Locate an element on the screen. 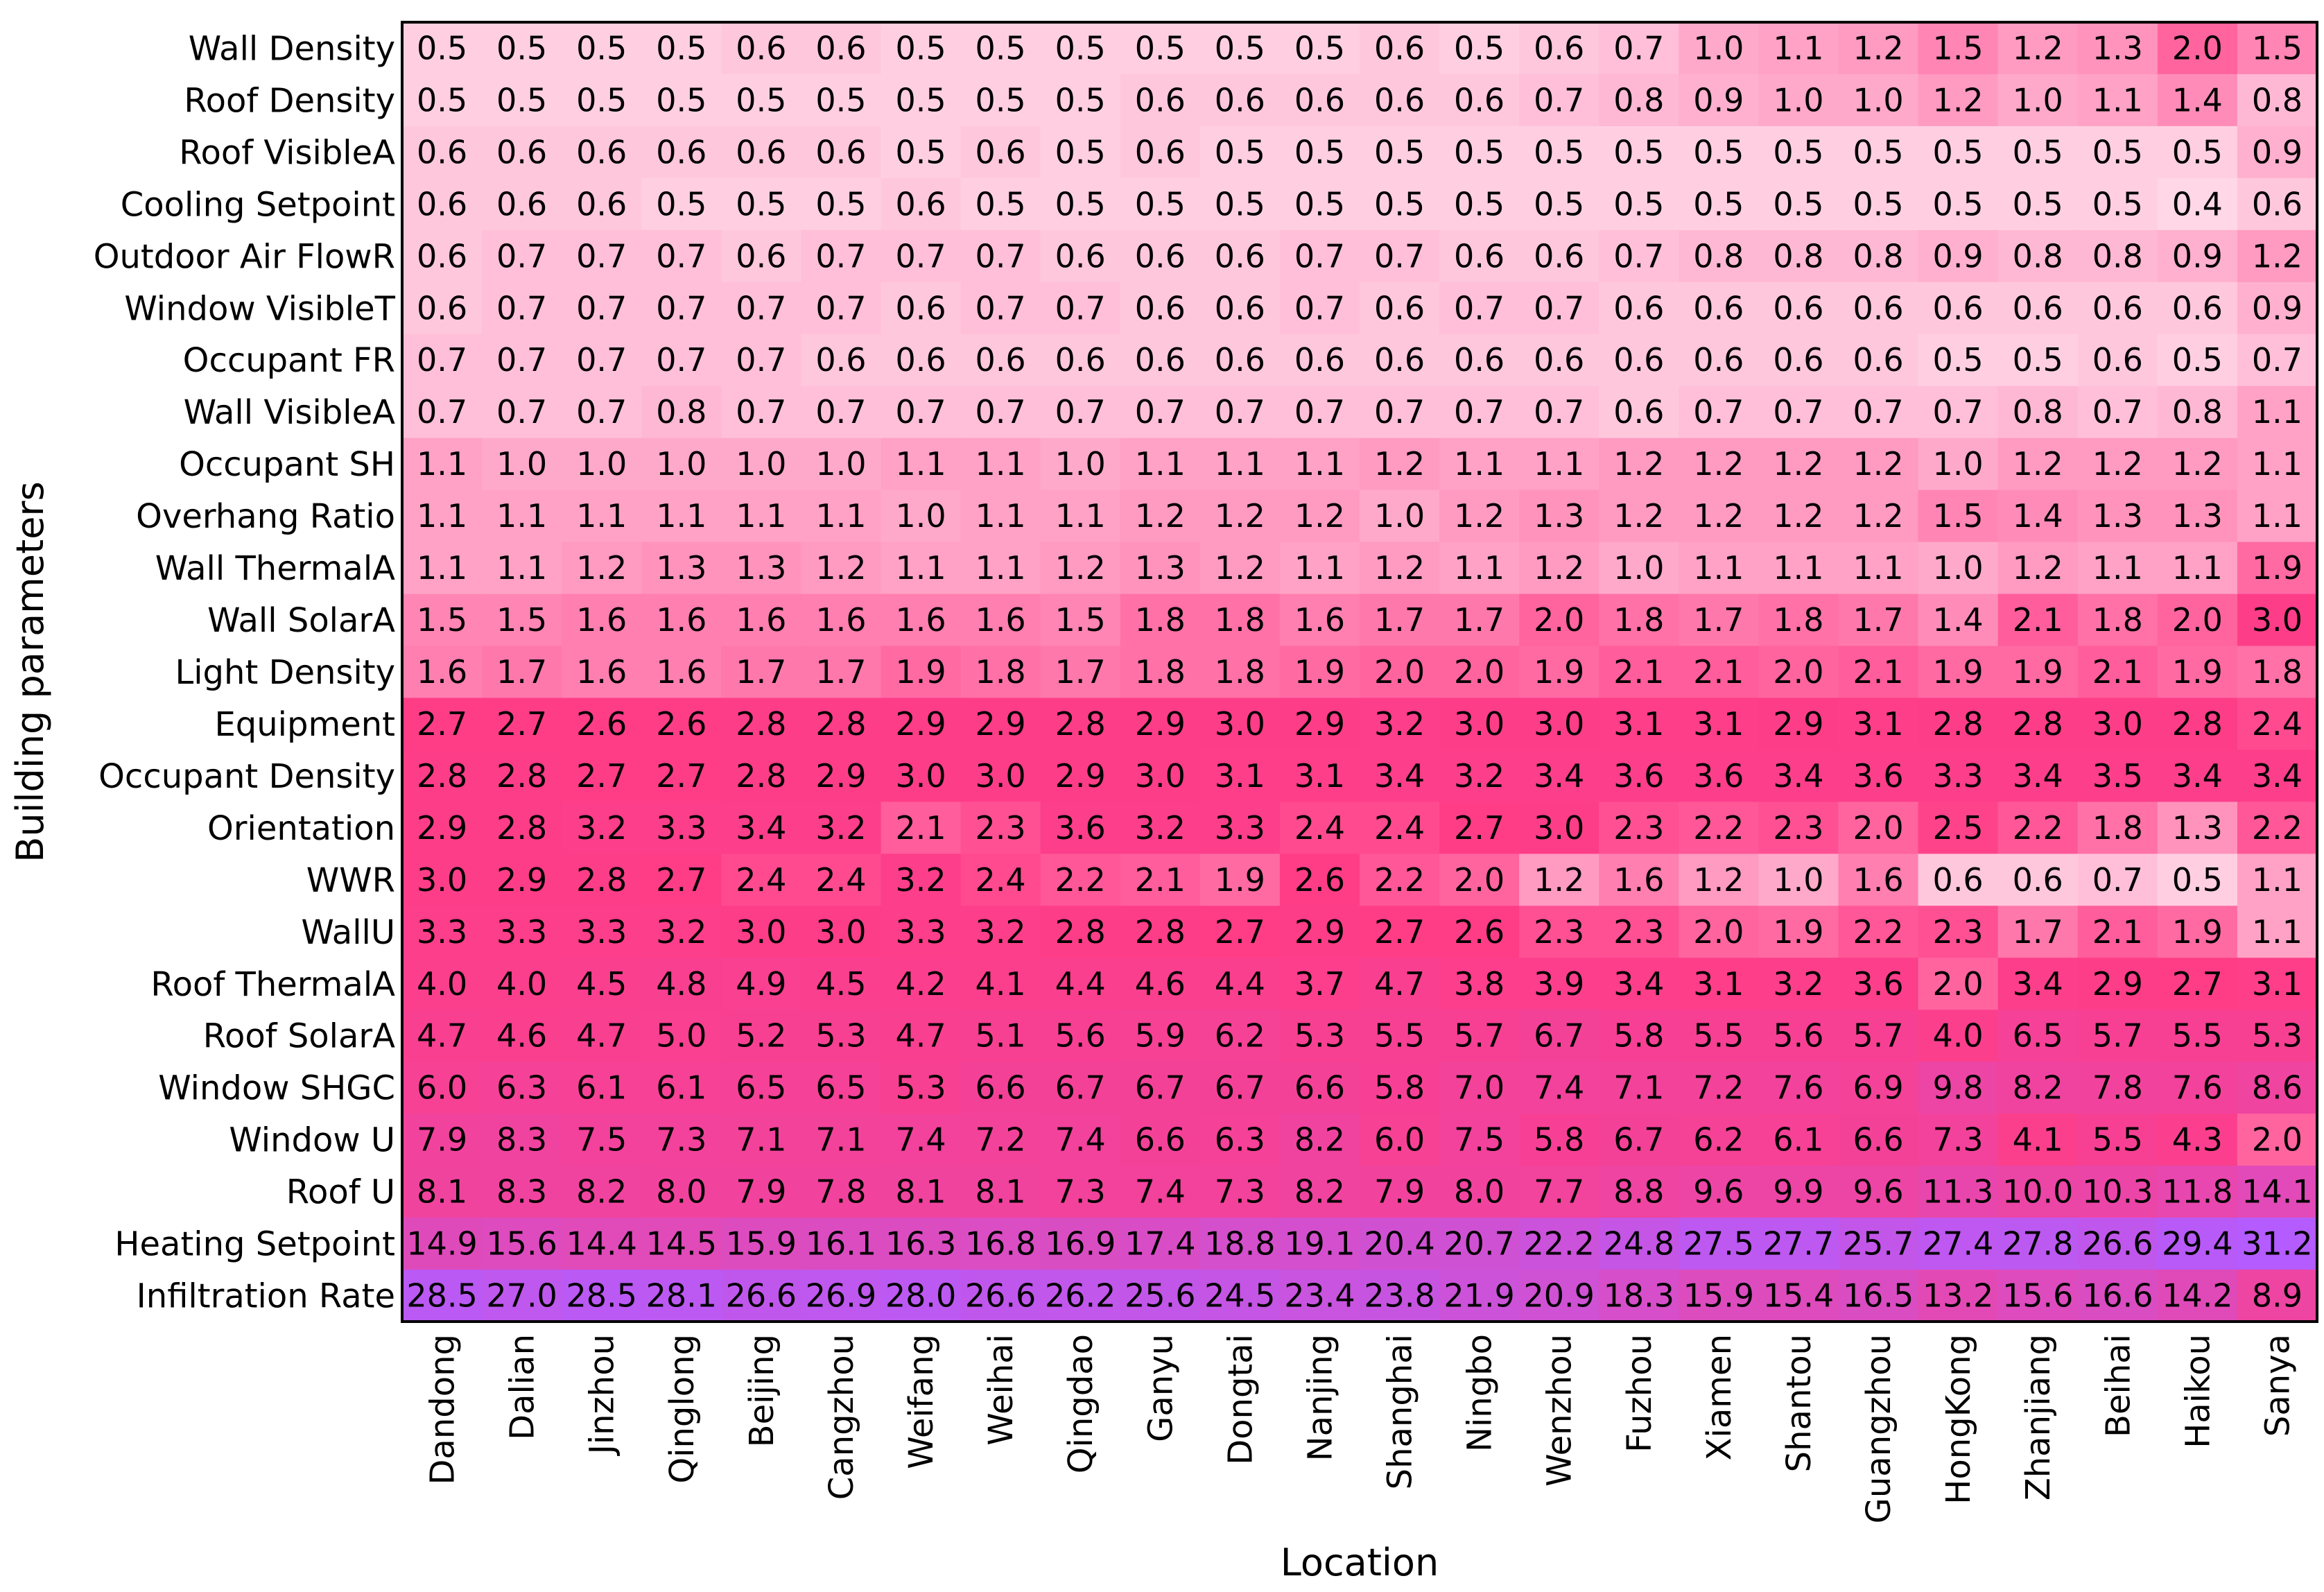 Image resolution: width=2324 pixels, height=1592 pixels. row-tick-label: Wall VisibleA is located at coordinates (290, 412).